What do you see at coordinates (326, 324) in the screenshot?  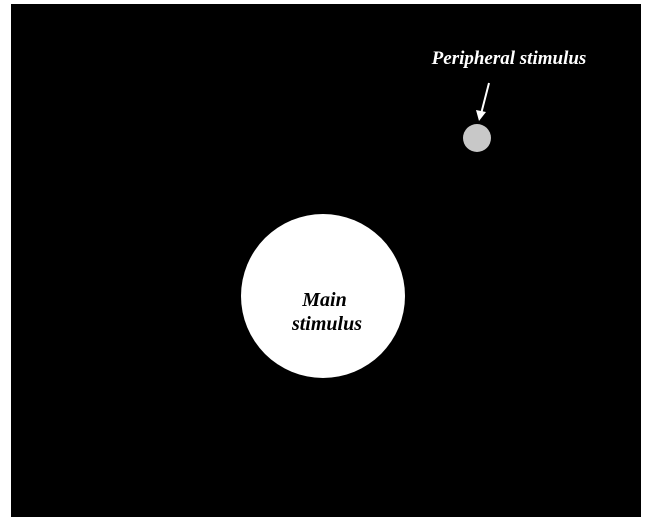 I see `main-label-line: stimulus` at bounding box center [326, 324].